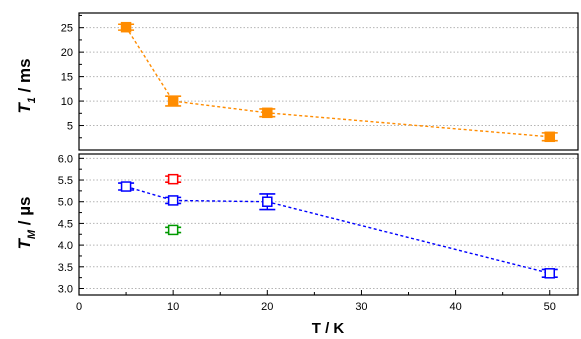 The width and height of the screenshot is (581, 339). What do you see at coordinates (65, 246) in the screenshot?
I see `tm-y-tick-label: 4.0` at bounding box center [65, 246].